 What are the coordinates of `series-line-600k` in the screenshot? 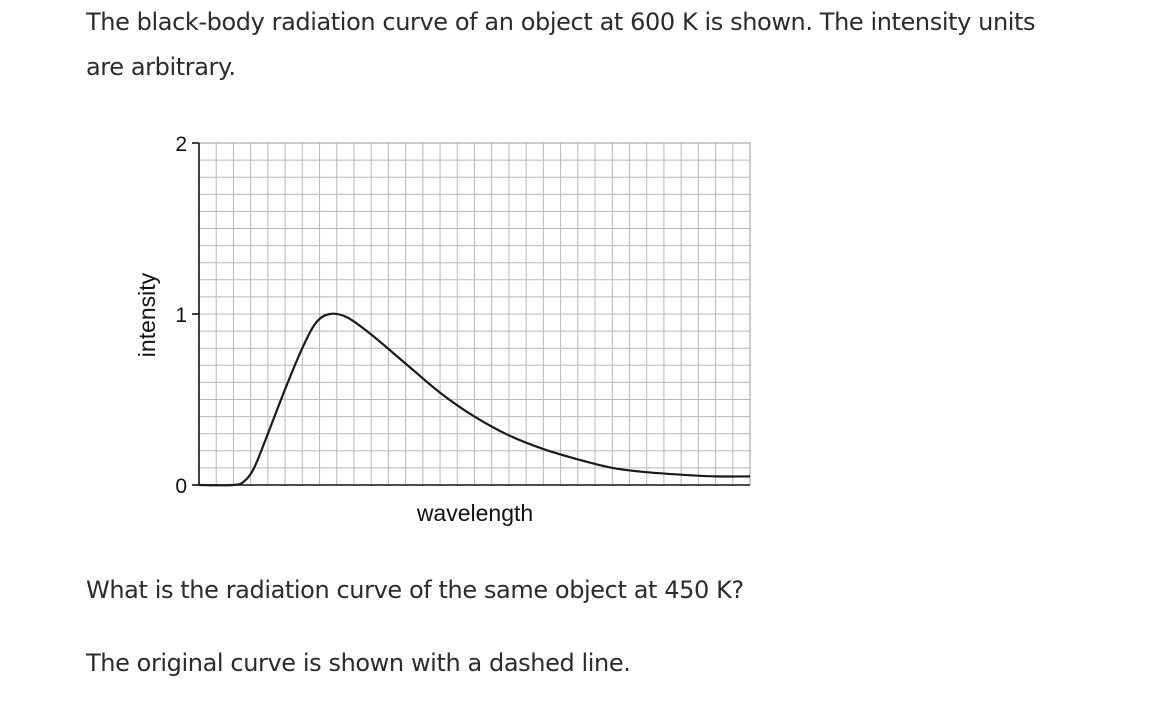 It's located at (474, 399).